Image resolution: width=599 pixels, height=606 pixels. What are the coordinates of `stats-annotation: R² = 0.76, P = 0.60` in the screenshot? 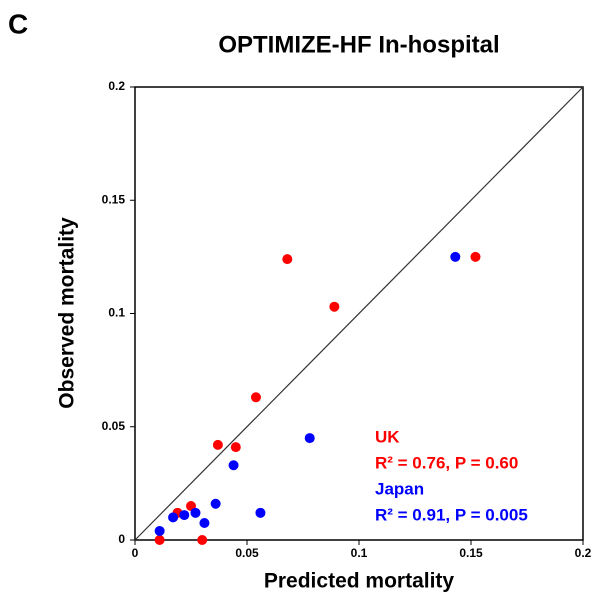 It's located at (446, 462).